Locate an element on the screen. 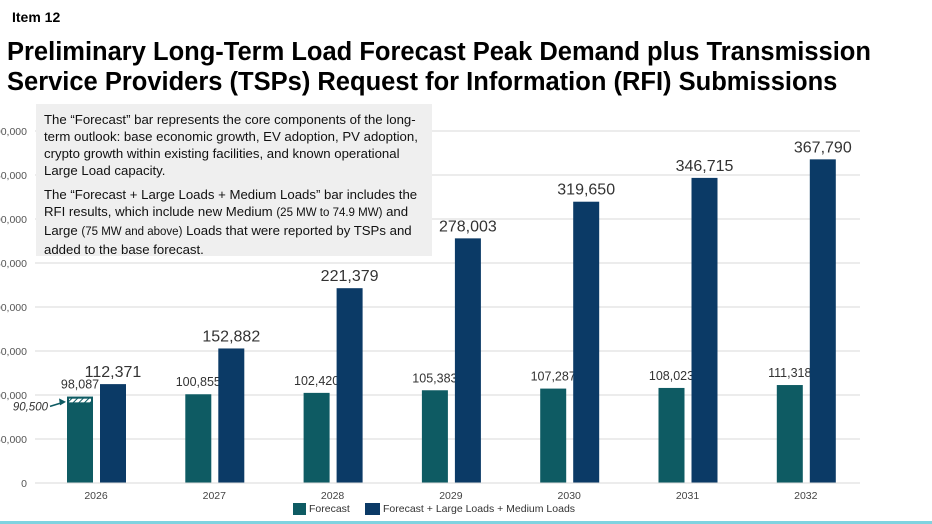 This screenshot has height=524, width=932. bottom-divider is located at coordinates (466, 522).